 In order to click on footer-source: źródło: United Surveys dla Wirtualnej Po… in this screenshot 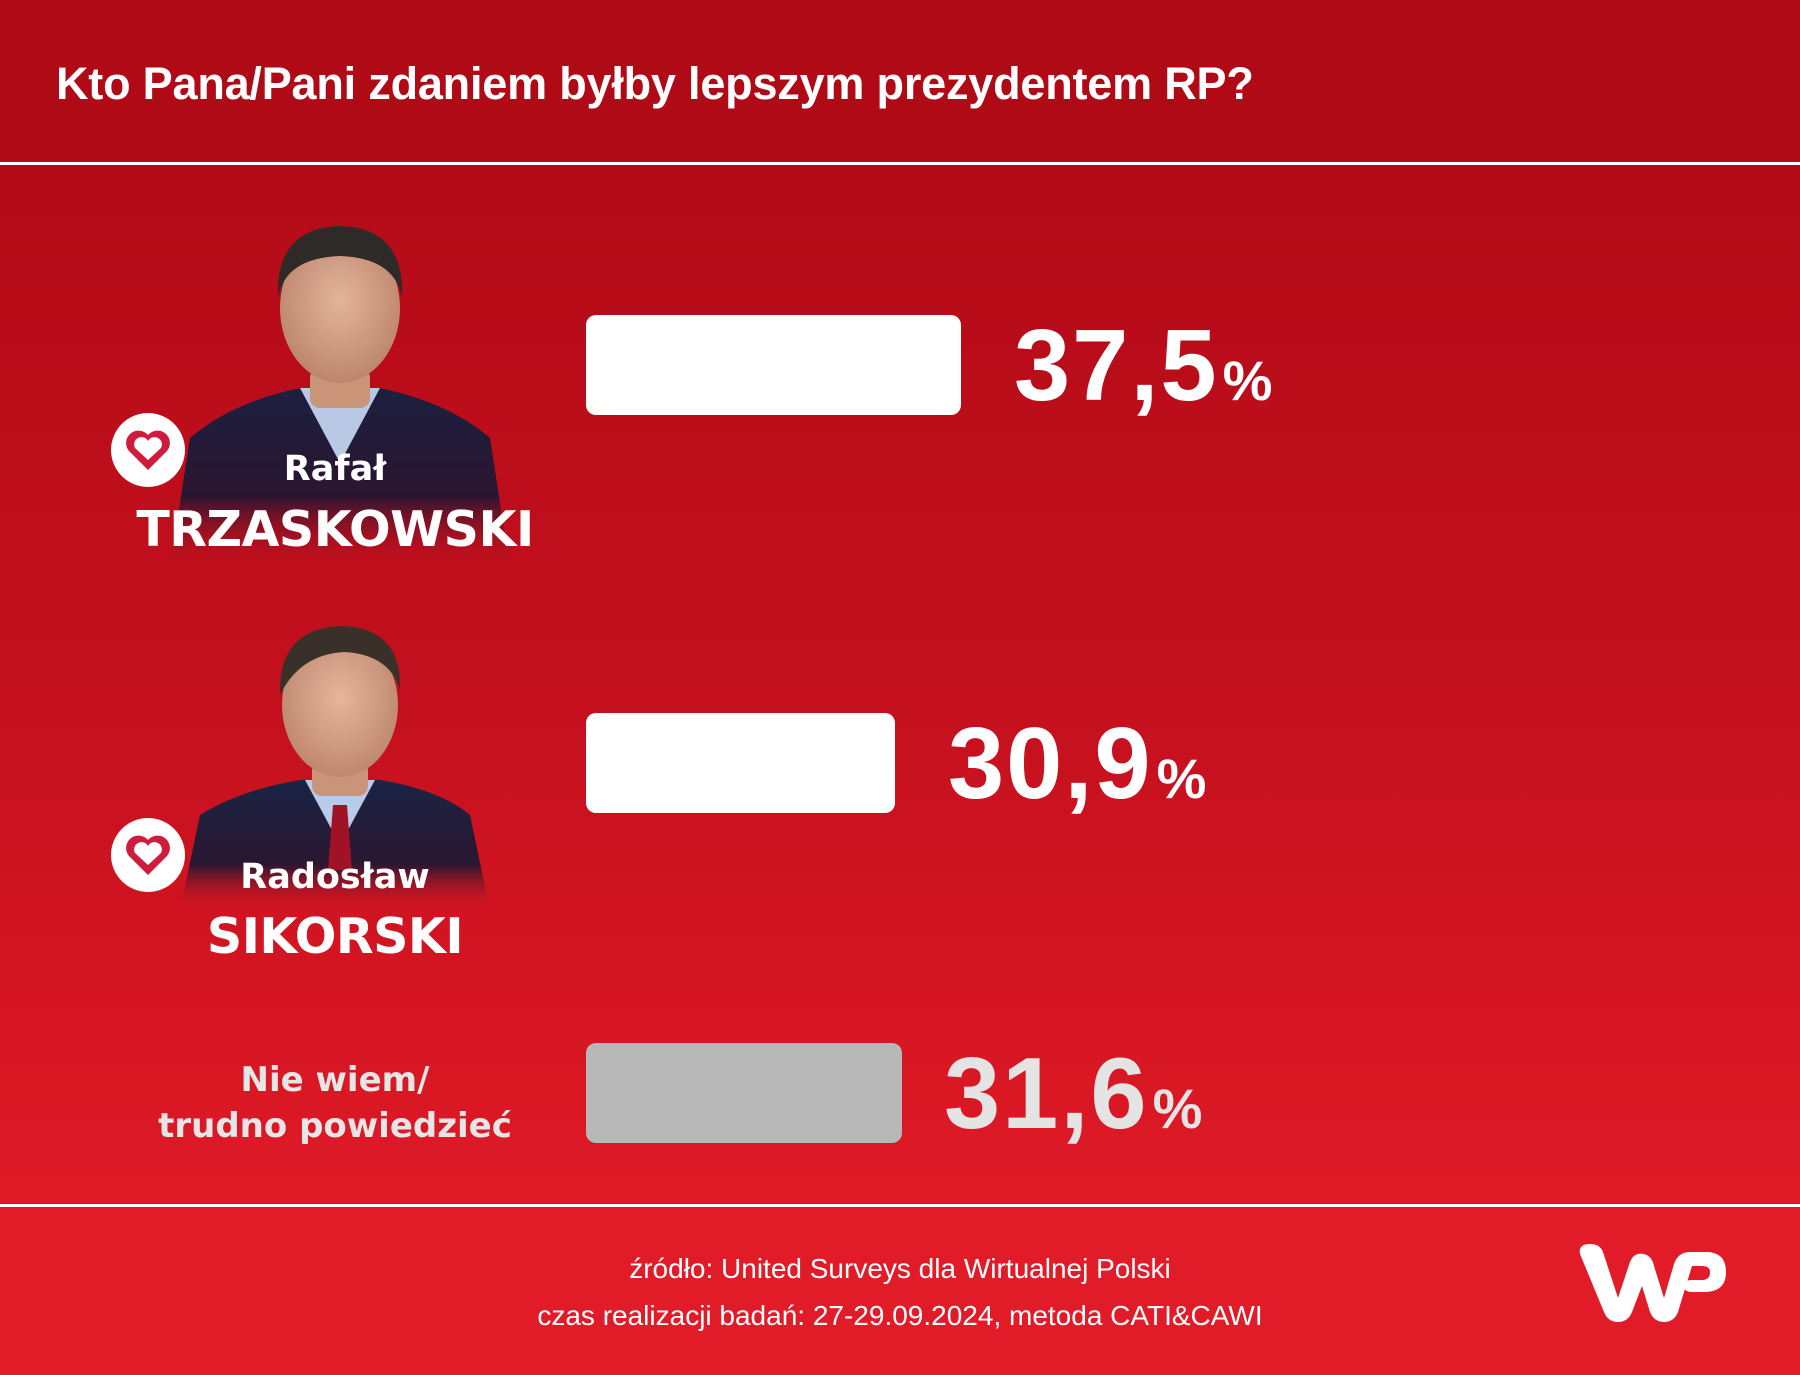, I will do `click(900, 1268)`.